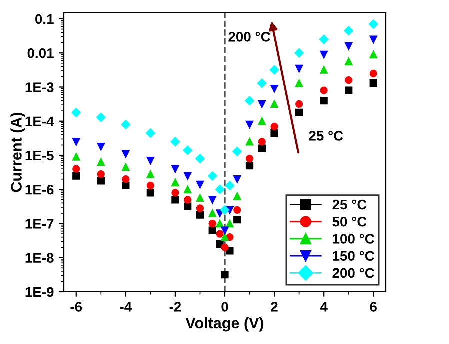 The height and width of the screenshot is (344, 449). What do you see at coordinates (326, 136) in the screenshot?
I see `annotation: 25 °C` at bounding box center [326, 136].